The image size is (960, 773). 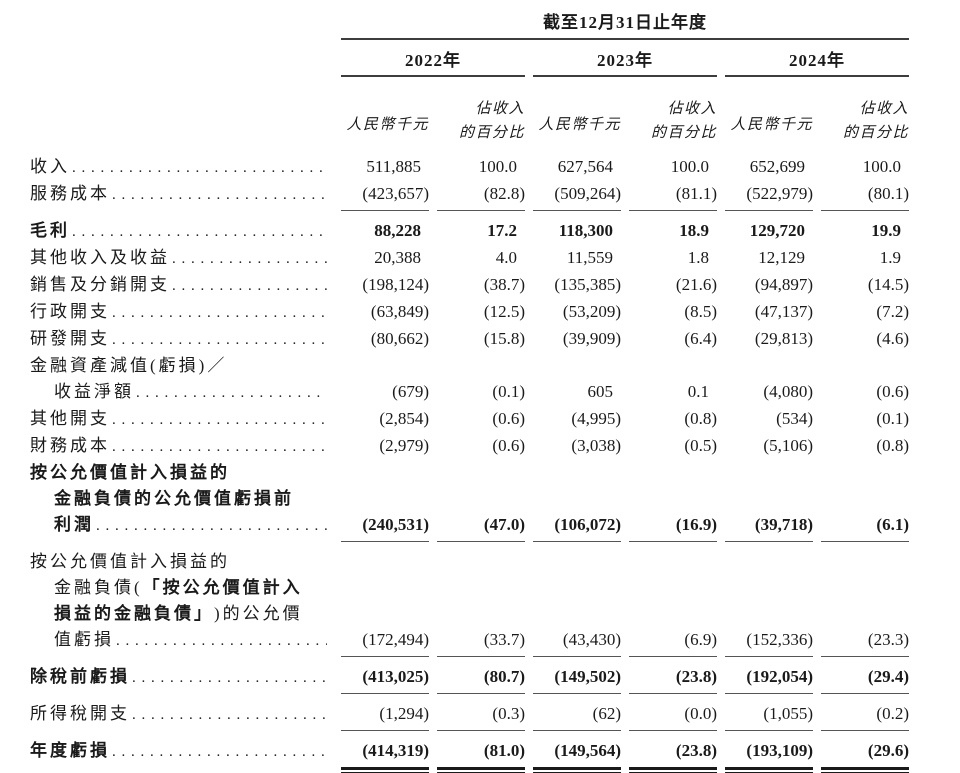 I want to click on row-label-text: 金融資產減值(虧損)／, so click(x=129, y=365).